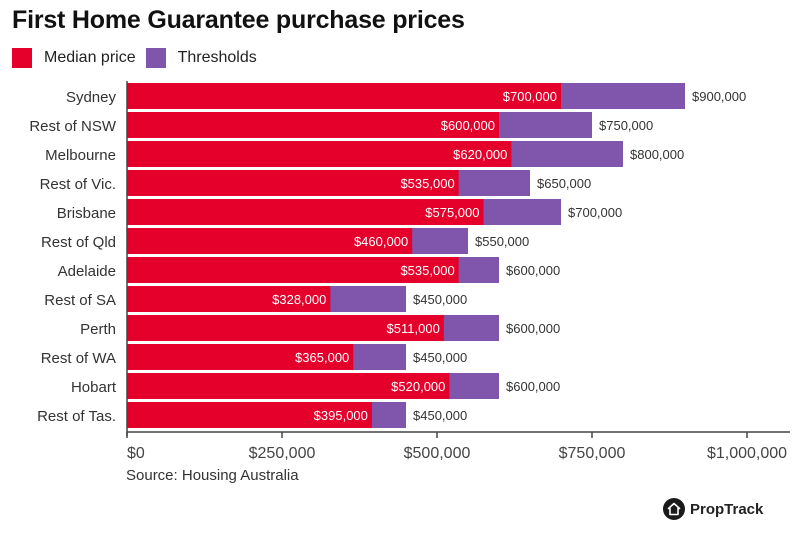  What do you see at coordinates (22, 58) in the screenshot?
I see `legend-swatch-median` at bounding box center [22, 58].